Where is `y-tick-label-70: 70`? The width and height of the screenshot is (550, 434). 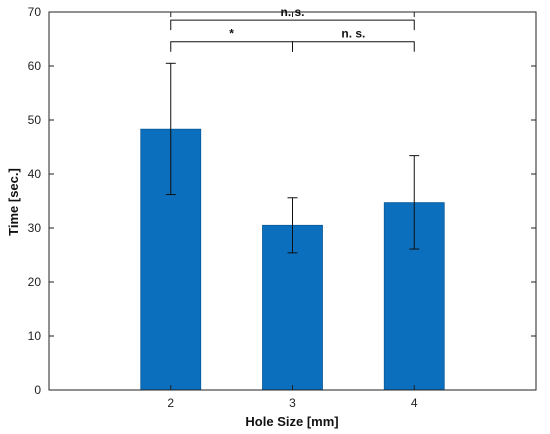
y-tick-label-70: 70 is located at coordinates (35, 12).